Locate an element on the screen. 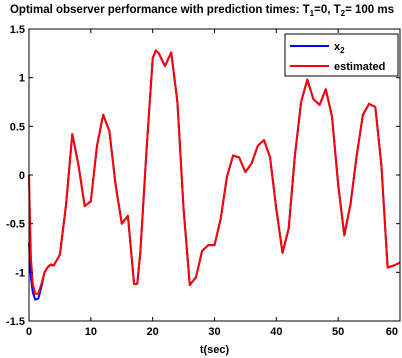 This screenshot has width=402, height=358. y-tick-label: 0 is located at coordinates (22, 176).